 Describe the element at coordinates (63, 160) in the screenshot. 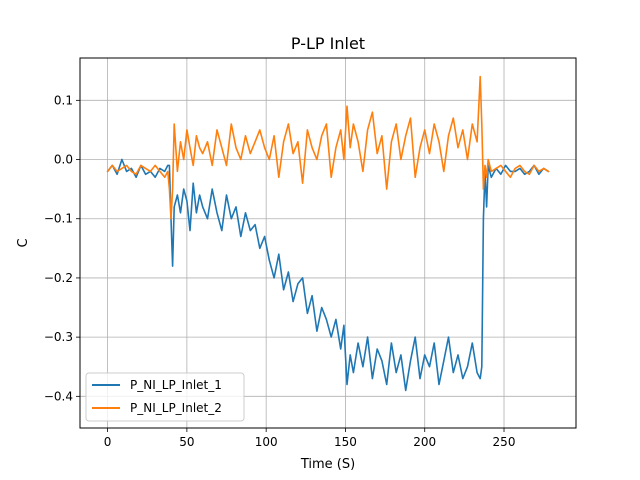

I see `y-tick-label: 0.0` at that location.